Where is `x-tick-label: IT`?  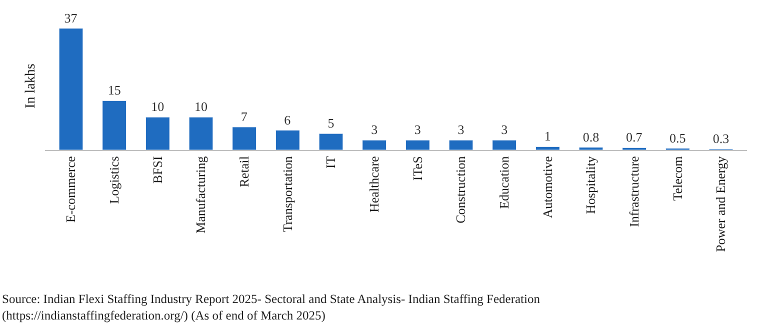 x-tick-label: IT is located at coordinates (330, 162).